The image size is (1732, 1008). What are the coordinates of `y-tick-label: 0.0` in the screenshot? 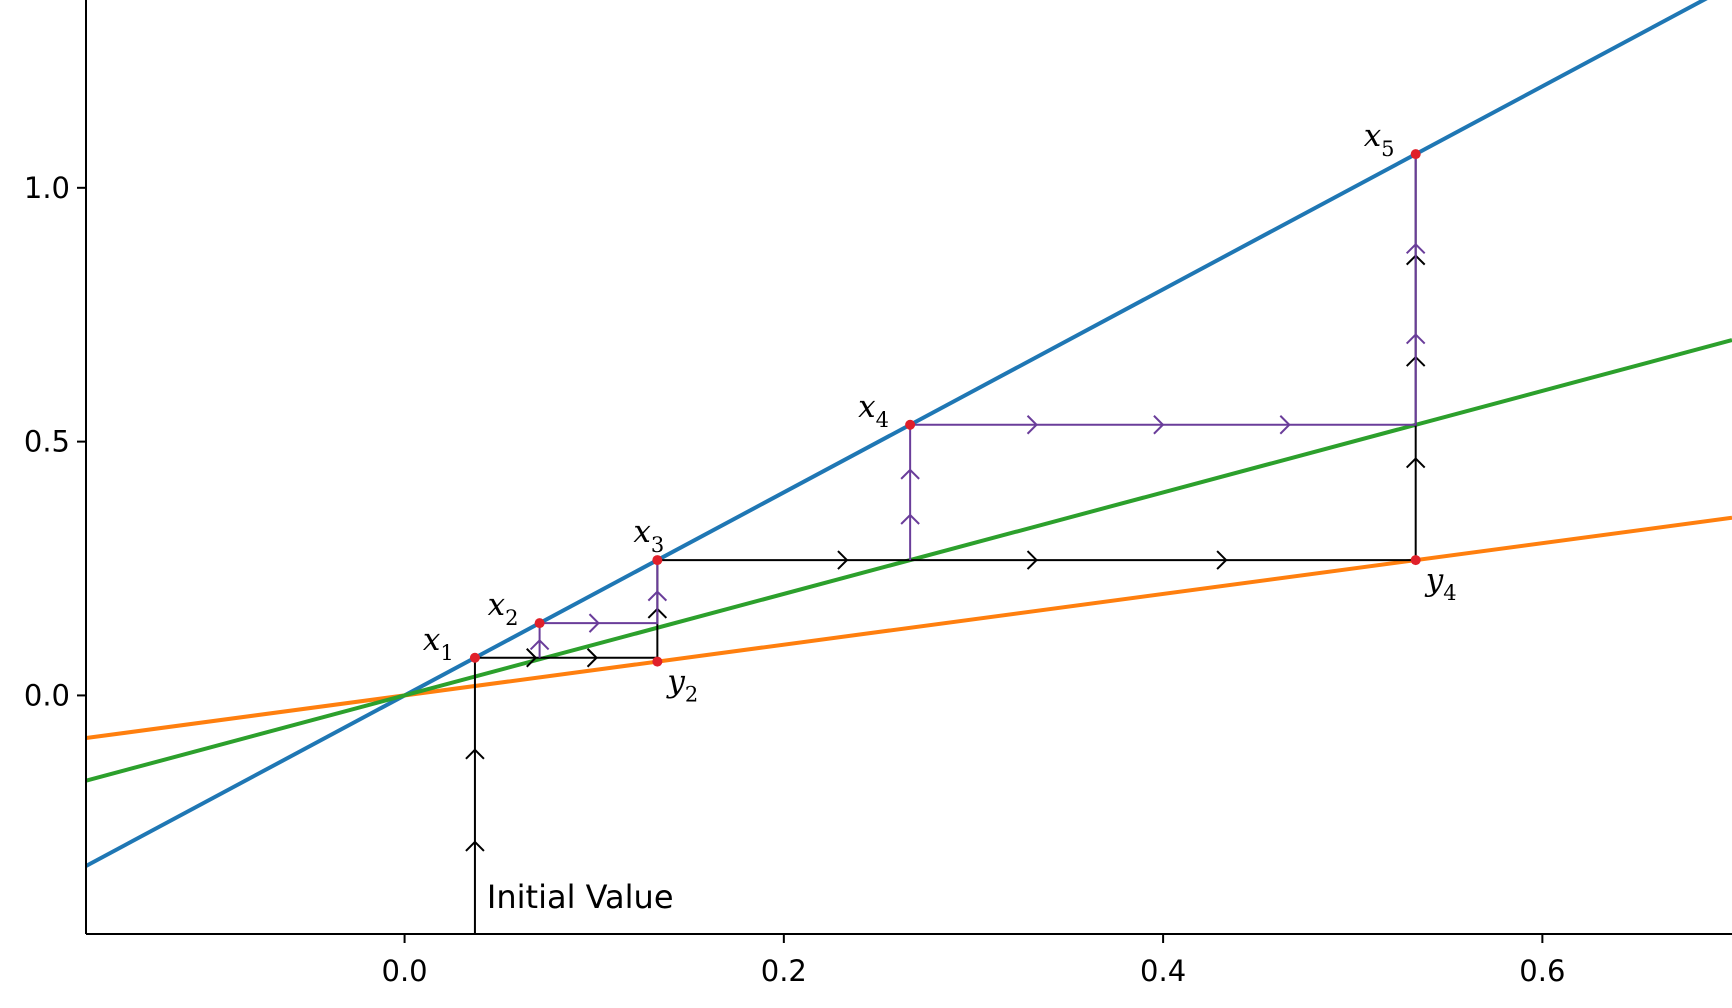 It's located at (47, 695).